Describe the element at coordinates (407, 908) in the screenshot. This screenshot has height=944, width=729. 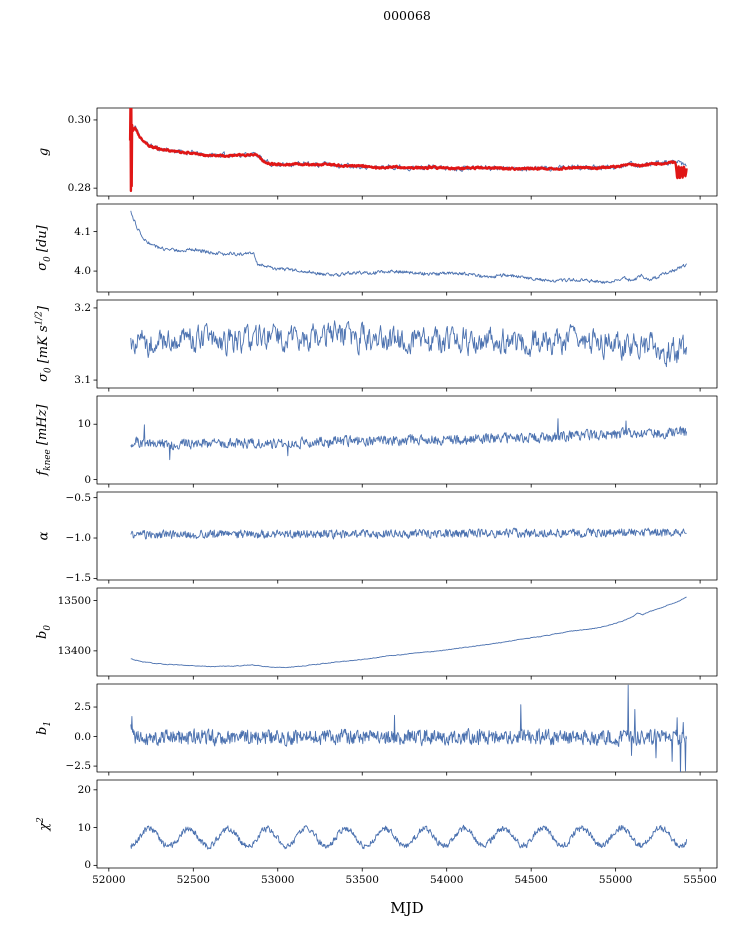
I see `x-axis-label: MJD` at that location.